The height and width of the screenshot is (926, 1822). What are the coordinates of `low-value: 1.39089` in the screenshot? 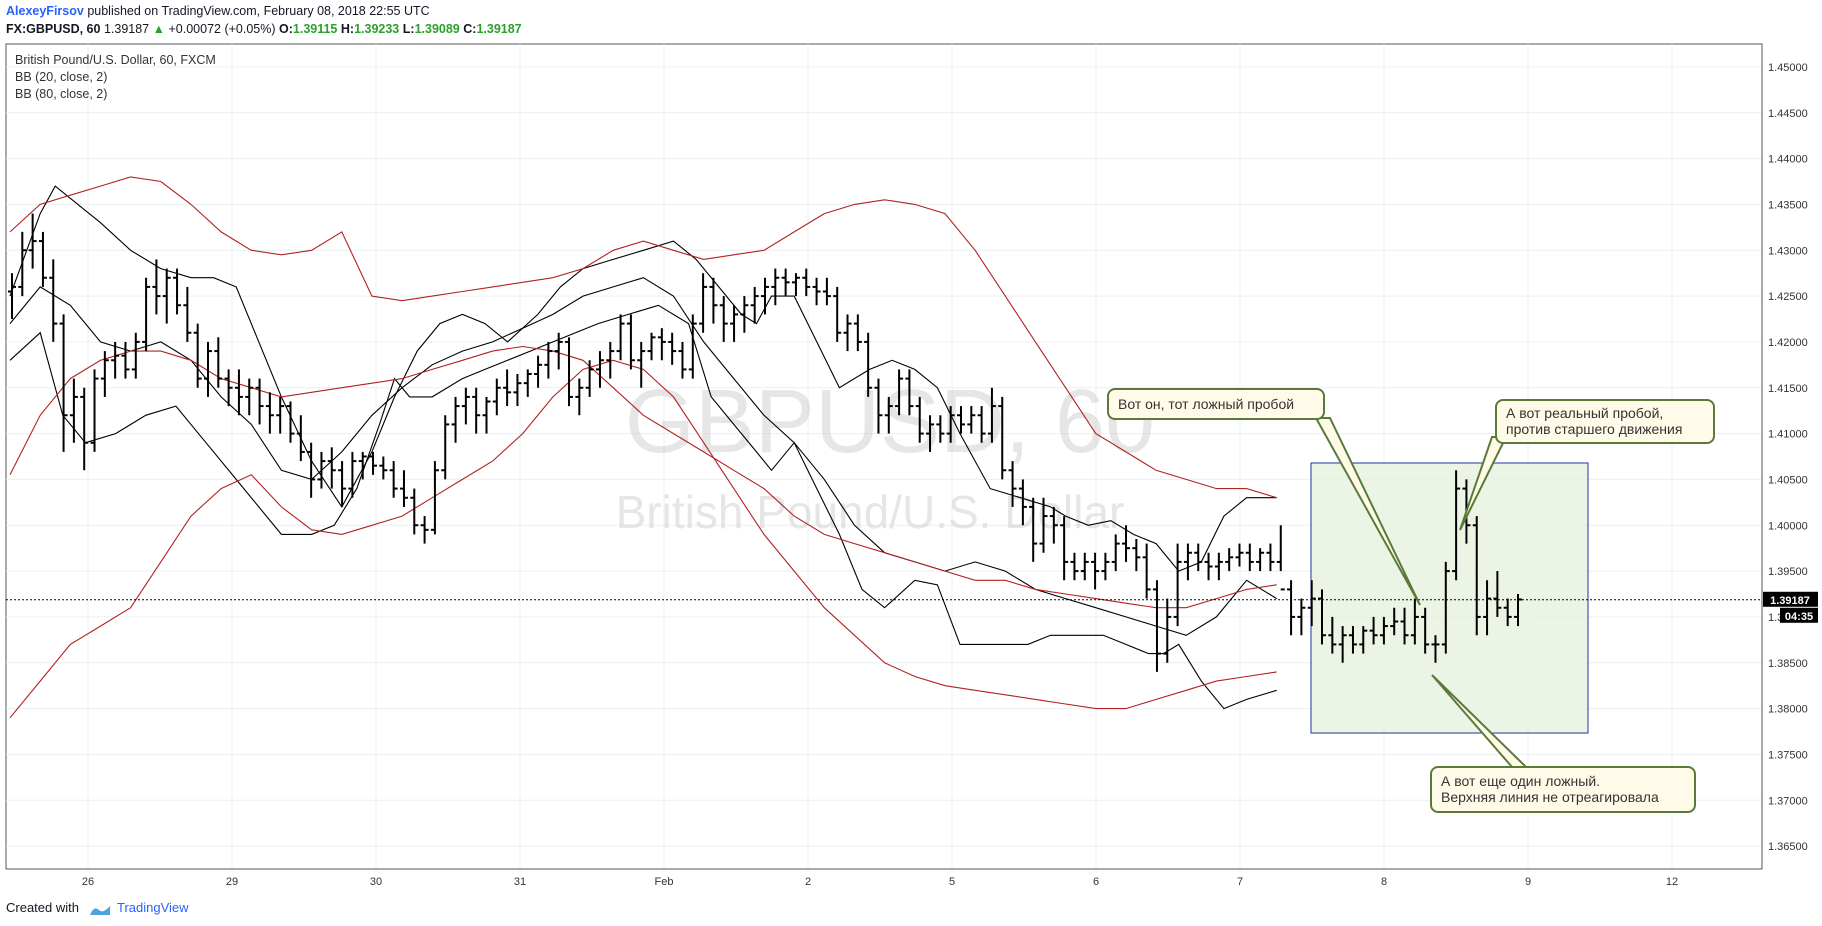 It's located at (437, 29).